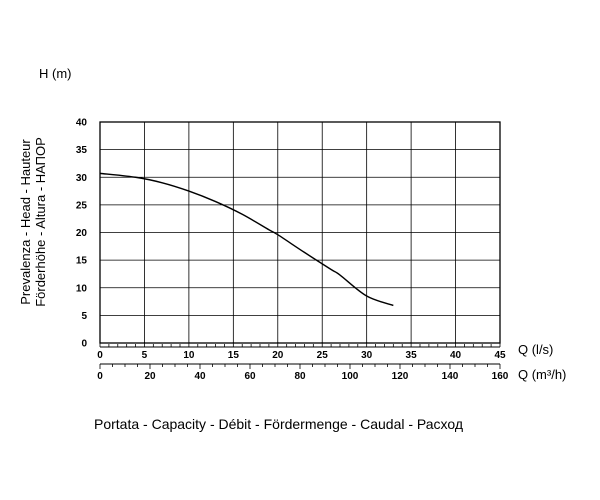  Describe the element at coordinates (100, 355) in the screenshot. I see `x-ls-tick-label-0: 0` at that location.